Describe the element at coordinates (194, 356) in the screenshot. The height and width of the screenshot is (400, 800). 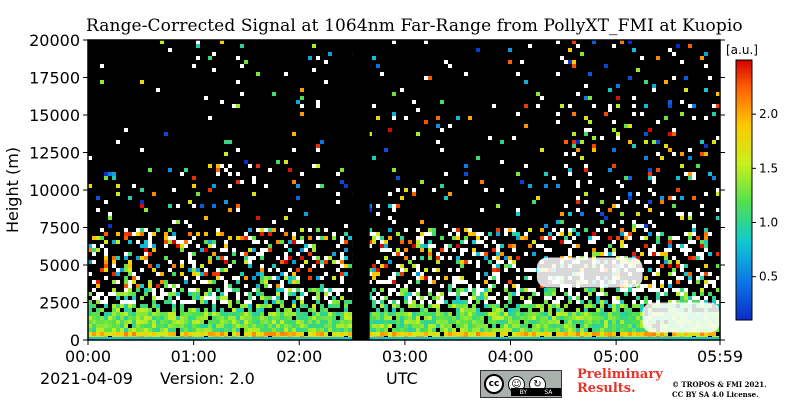
I see `x-tick-label: 01:00` at that location.